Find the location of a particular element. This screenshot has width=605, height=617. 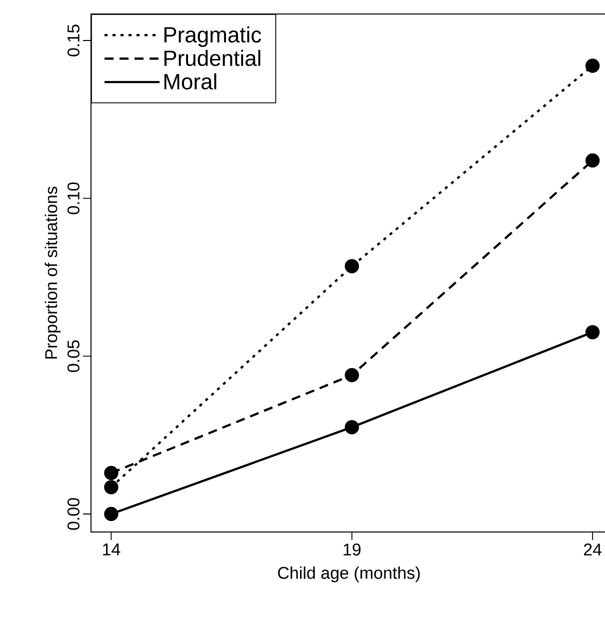

x-tick-label: 14 is located at coordinates (111, 550).